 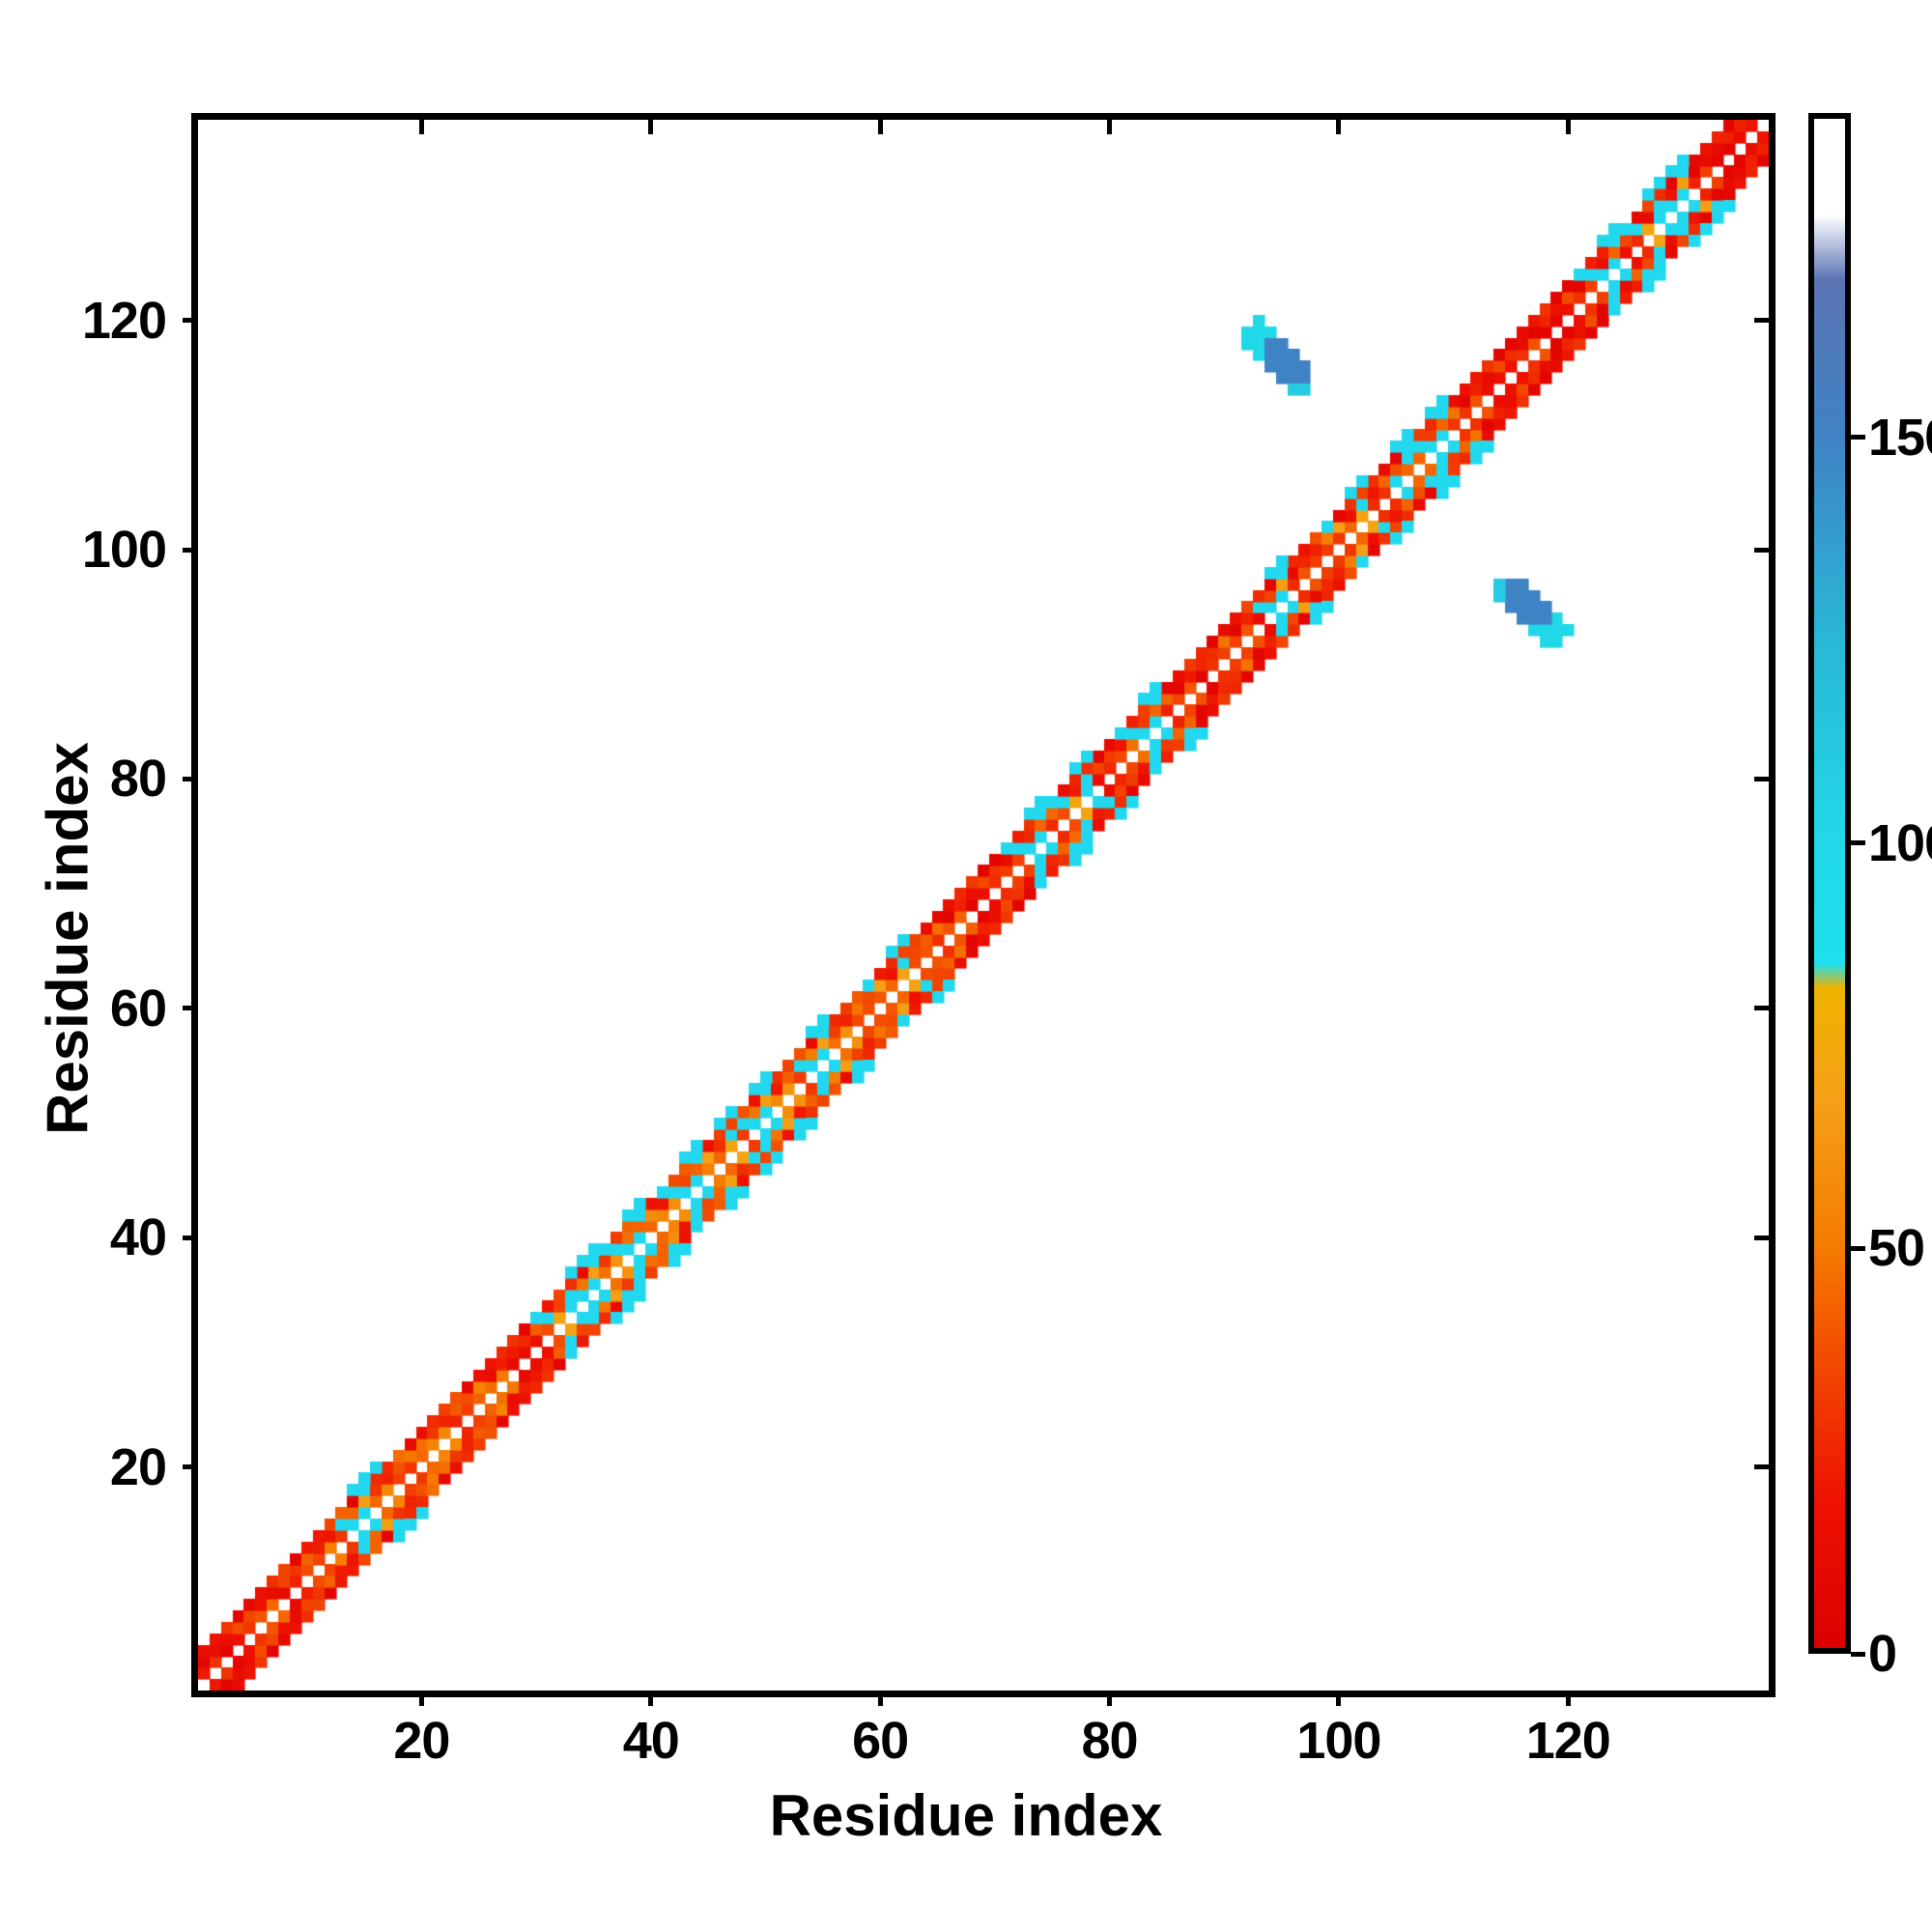 I want to click on y-axis-label: Residue index, so click(x=67, y=938).